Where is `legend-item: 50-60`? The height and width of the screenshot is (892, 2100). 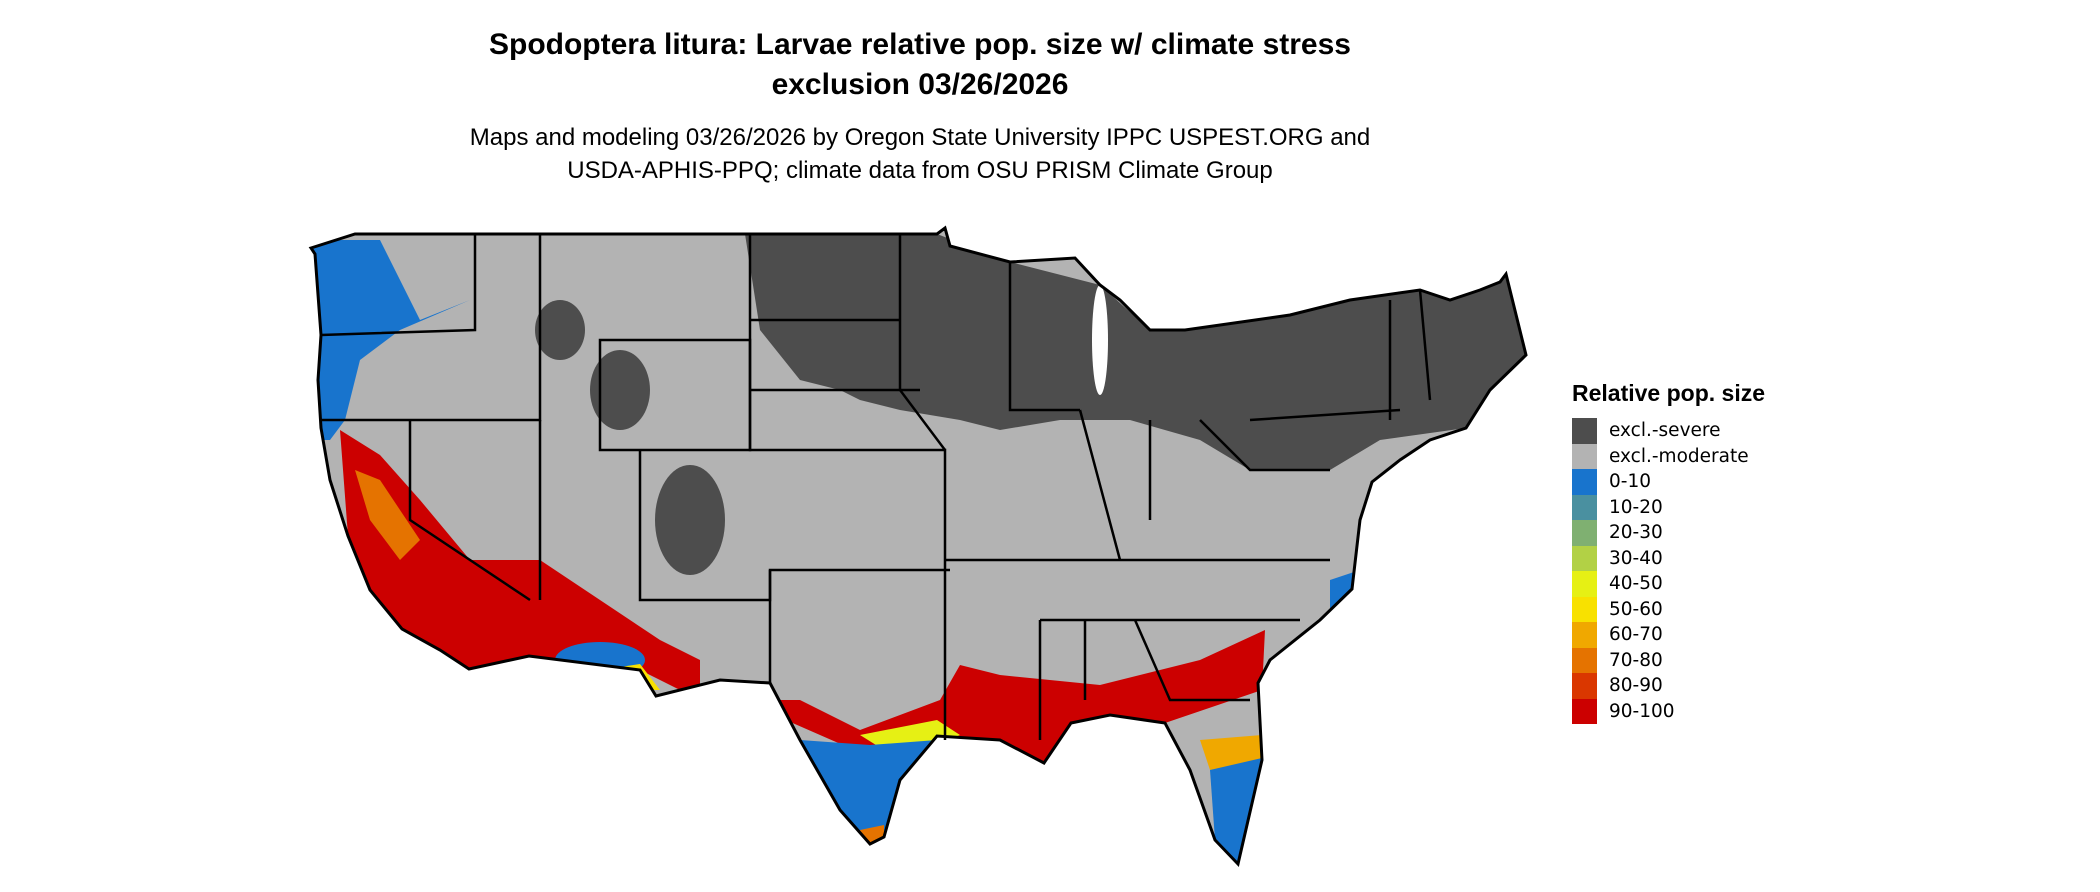
legend-item: 50-60 is located at coordinates (1668, 609).